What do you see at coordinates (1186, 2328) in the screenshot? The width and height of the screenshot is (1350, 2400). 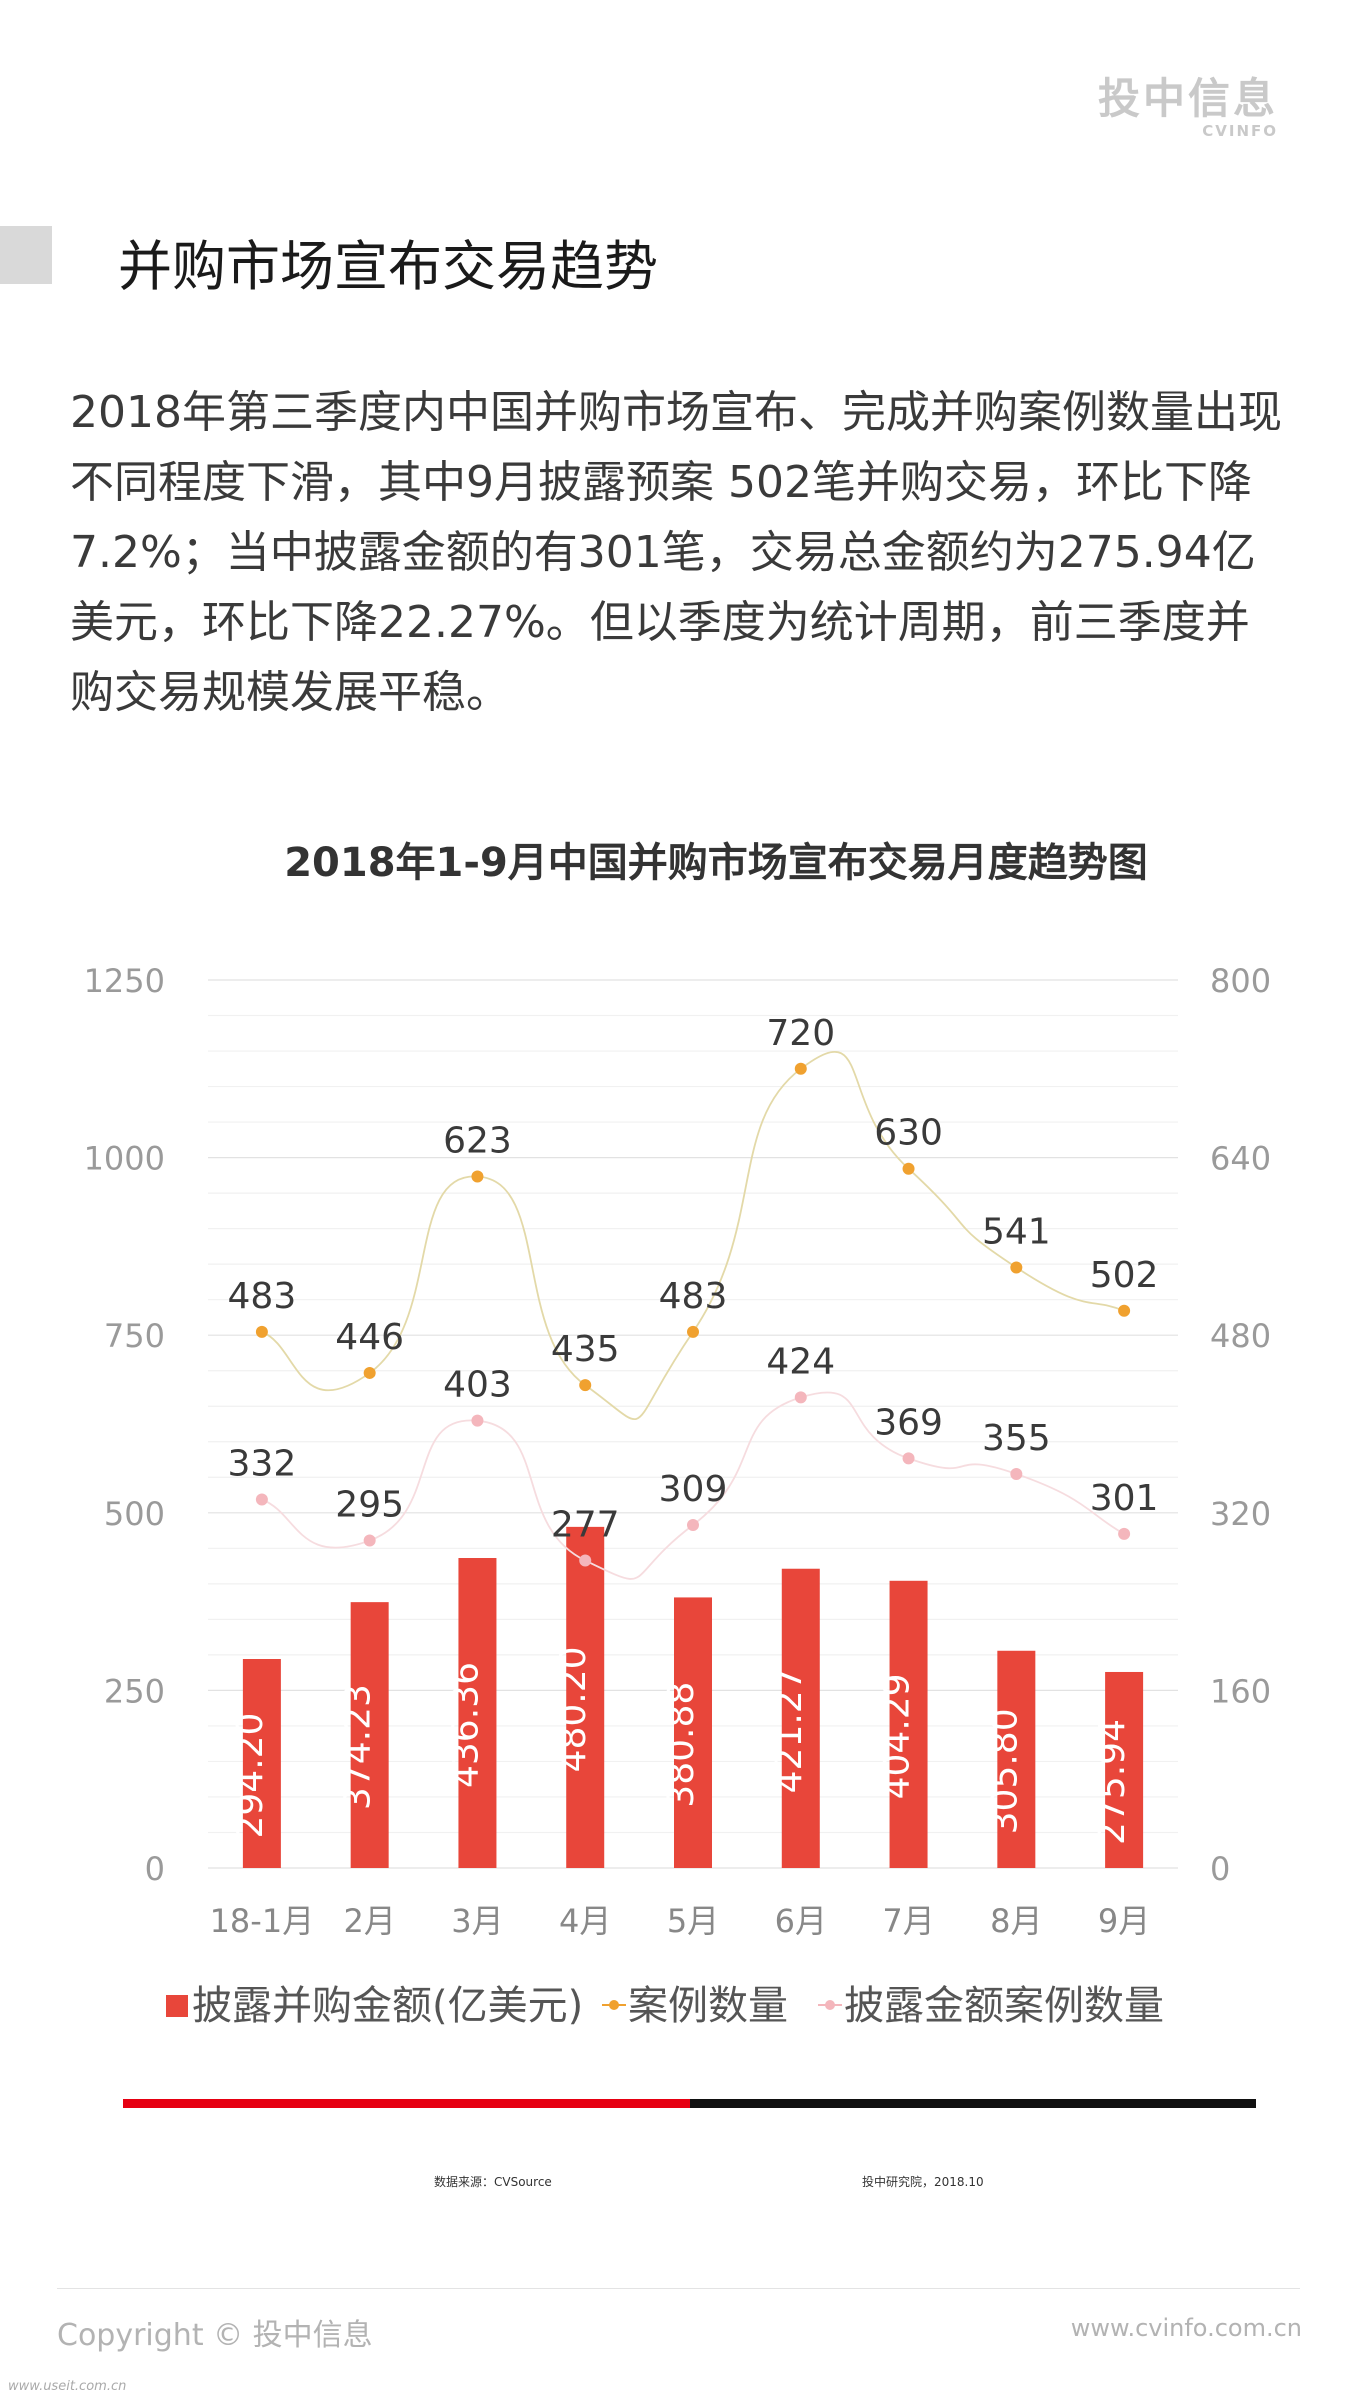 I see `website-link: www.cvinfo.com.cn` at bounding box center [1186, 2328].